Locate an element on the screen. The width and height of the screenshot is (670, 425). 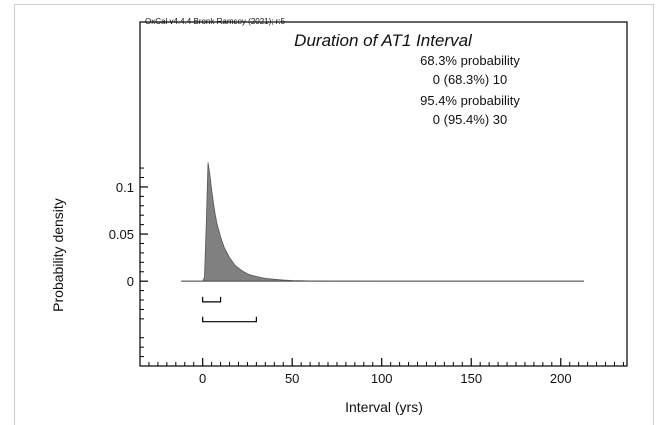
range-brackets is located at coordinates (229, 309).